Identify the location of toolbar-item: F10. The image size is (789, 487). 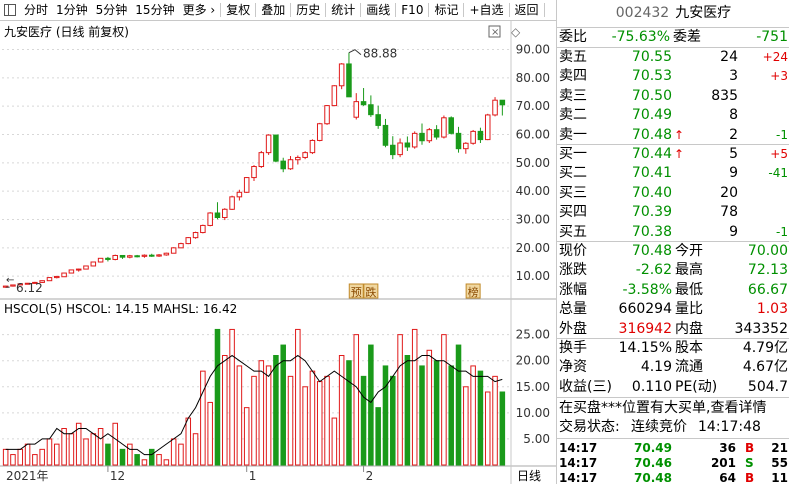
(412, 10).